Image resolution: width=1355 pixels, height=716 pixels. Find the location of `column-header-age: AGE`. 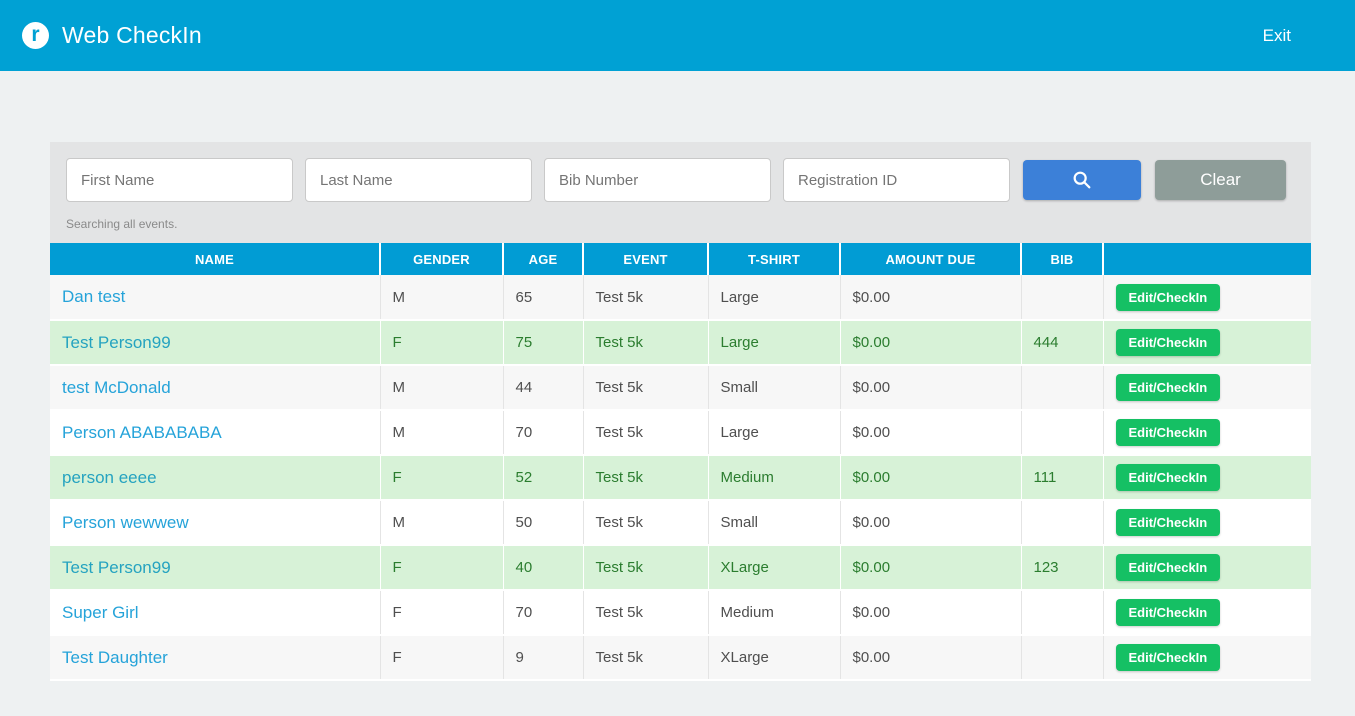

column-header-age: AGE is located at coordinates (543, 259).